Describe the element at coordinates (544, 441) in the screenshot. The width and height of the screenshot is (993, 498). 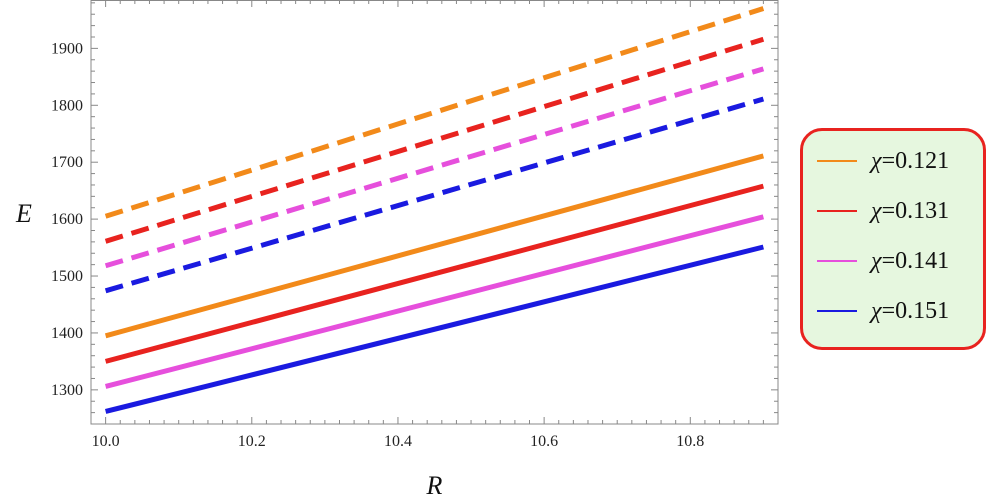
I see `x-tick-label: 10.6` at that location.